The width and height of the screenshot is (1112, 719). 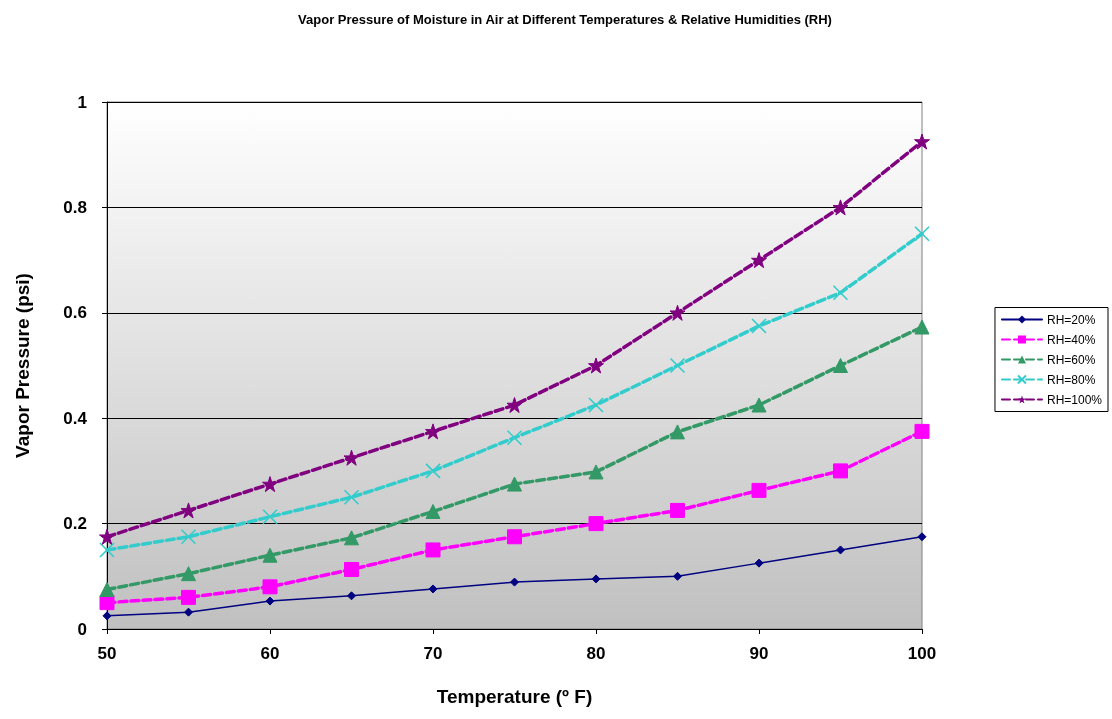 What do you see at coordinates (1071, 379) in the screenshot?
I see `legend-label: RH=80%` at bounding box center [1071, 379].